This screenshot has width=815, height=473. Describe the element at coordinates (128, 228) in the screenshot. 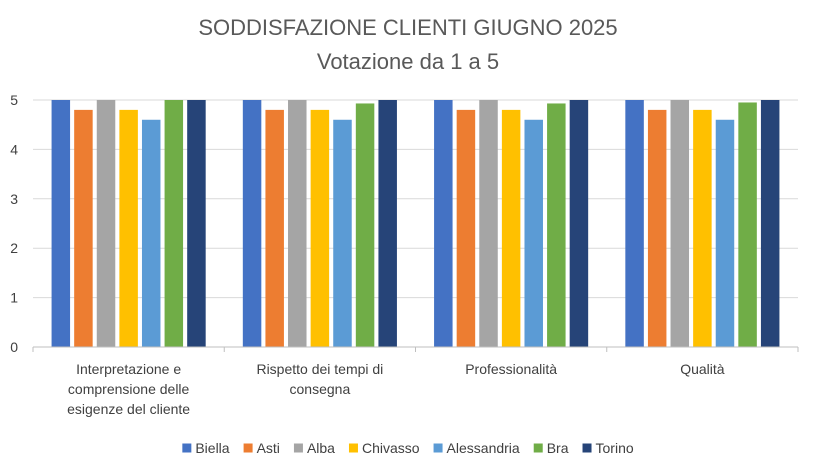

I see `bar-chivasso-cat1` at that location.